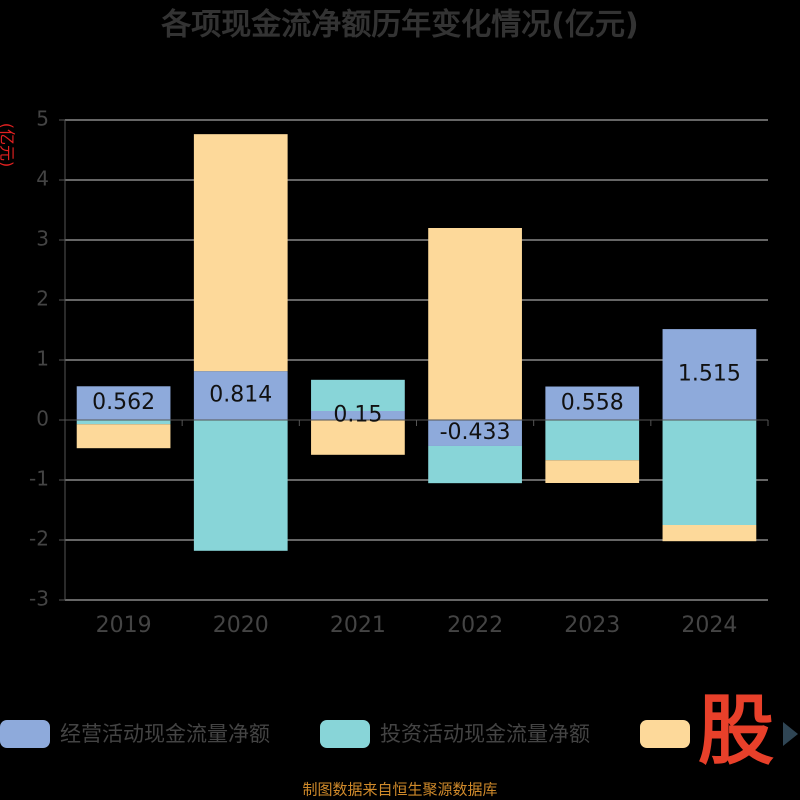  I want to click on y-tick-label: 0, so click(42, 419).